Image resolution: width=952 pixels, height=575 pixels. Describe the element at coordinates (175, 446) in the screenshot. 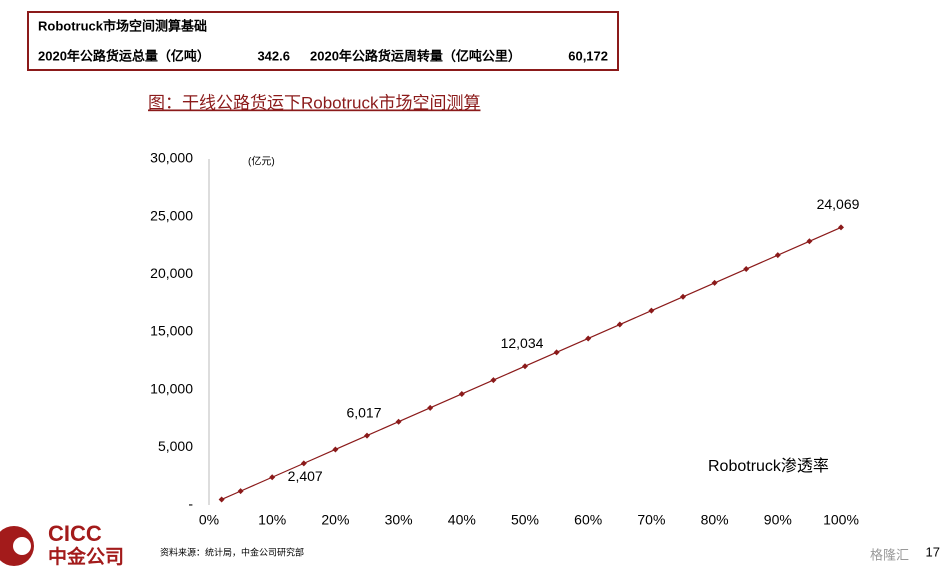

I see `y-tick-label: 5,000` at that location.